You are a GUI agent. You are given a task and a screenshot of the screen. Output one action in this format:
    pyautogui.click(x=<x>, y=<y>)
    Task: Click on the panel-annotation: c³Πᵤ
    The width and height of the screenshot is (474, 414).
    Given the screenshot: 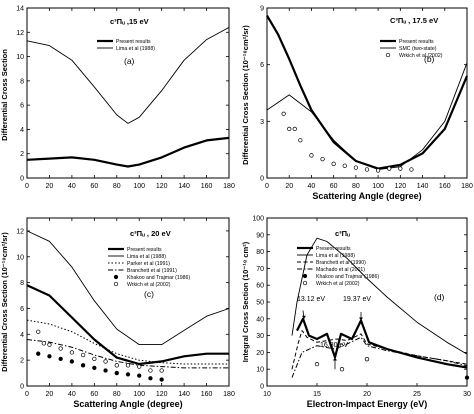 What is the action you would take?
    pyautogui.click(x=342, y=233)
    